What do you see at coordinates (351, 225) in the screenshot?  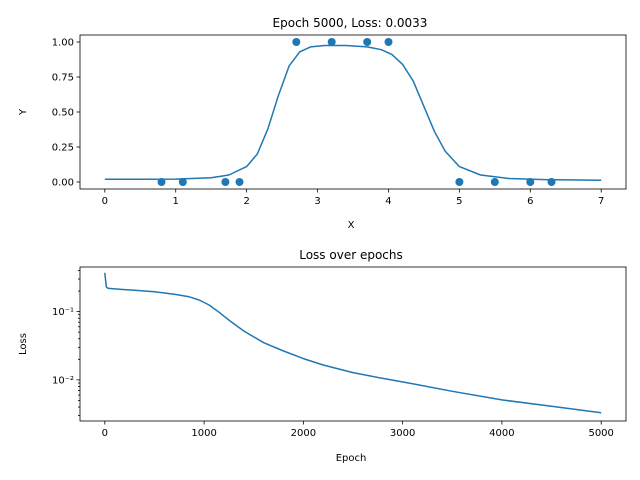 I see `fit-plot-x-label: X` at bounding box center [351, 225].